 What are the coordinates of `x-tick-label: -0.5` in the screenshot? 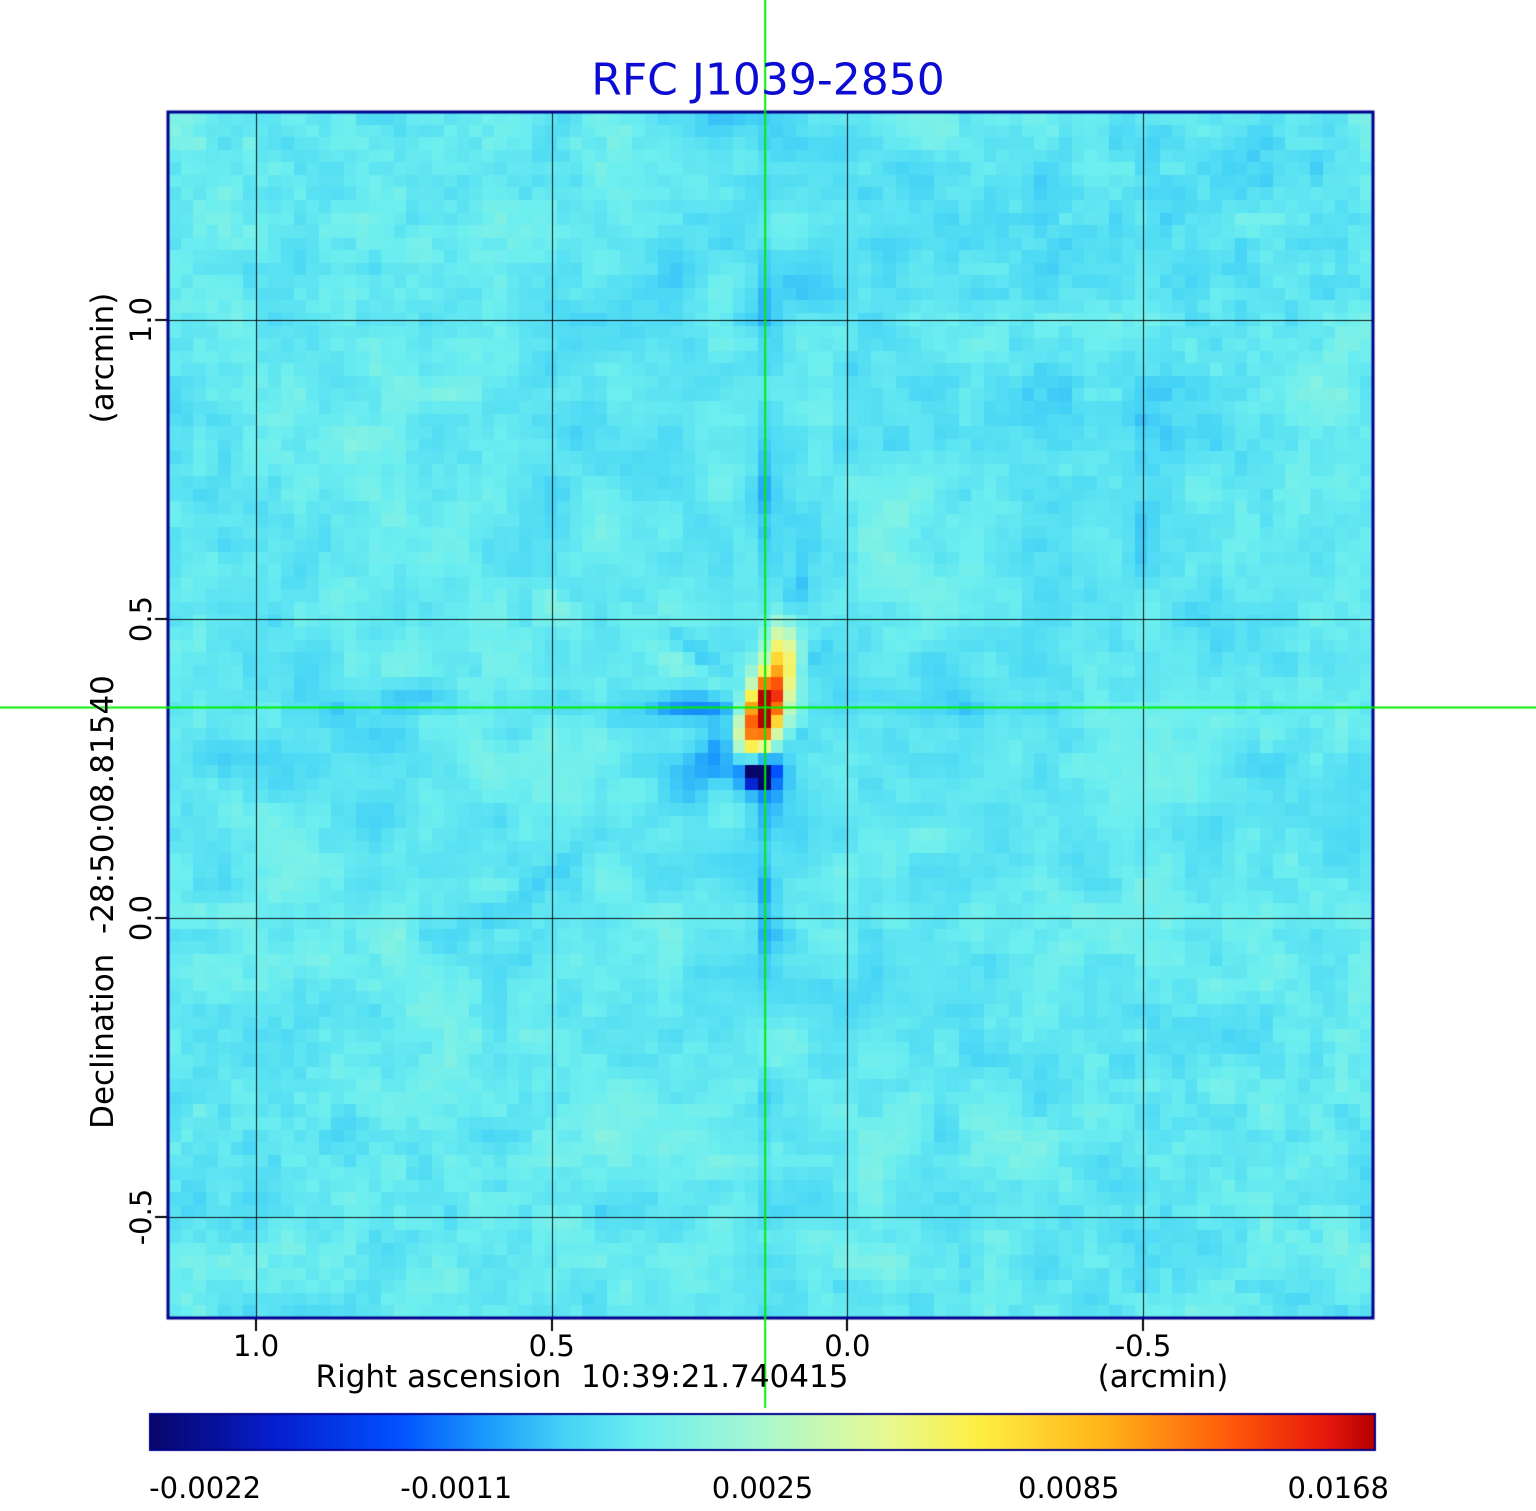 It's located at (1143, 1346).